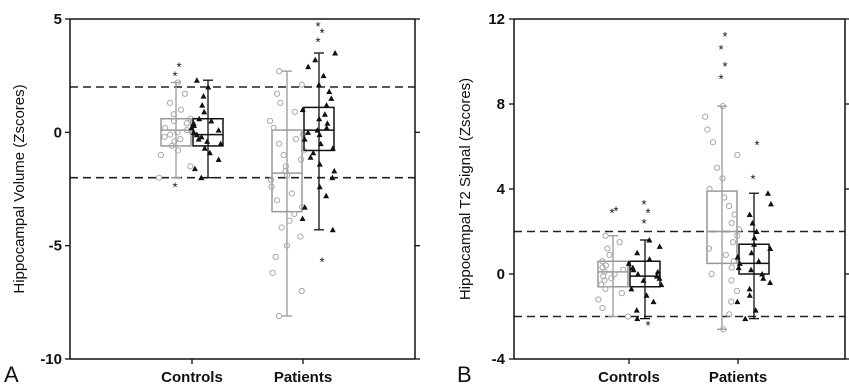 This screenshot has width=849, height=388. I want to click on panel-letter: B, so click(464, 374).